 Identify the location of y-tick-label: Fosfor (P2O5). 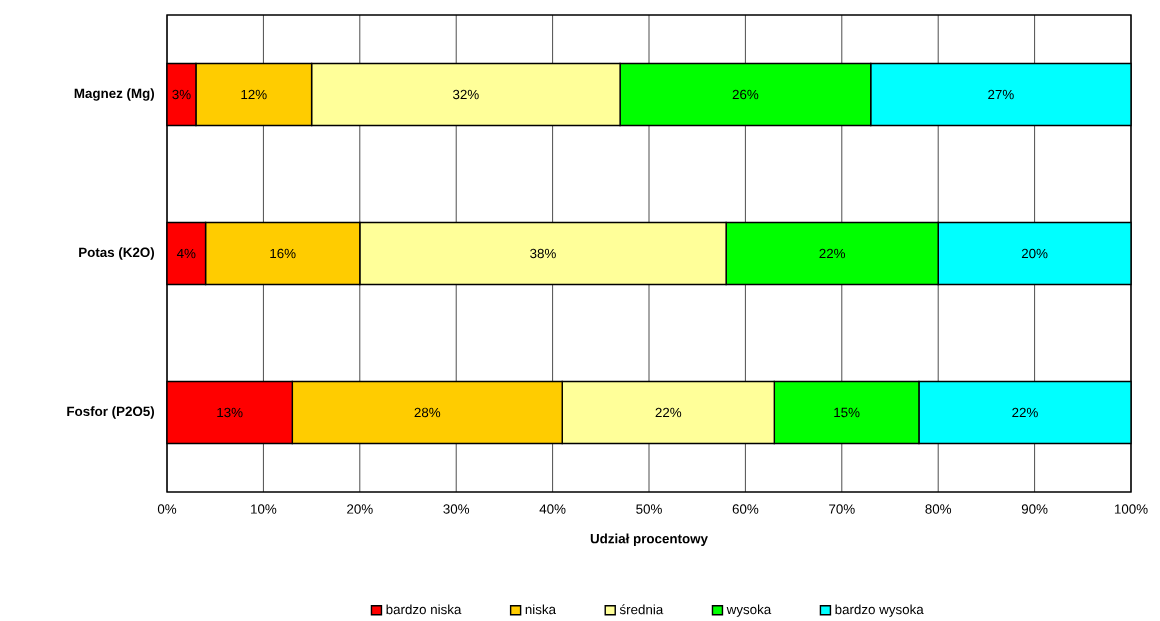
(111, 412).